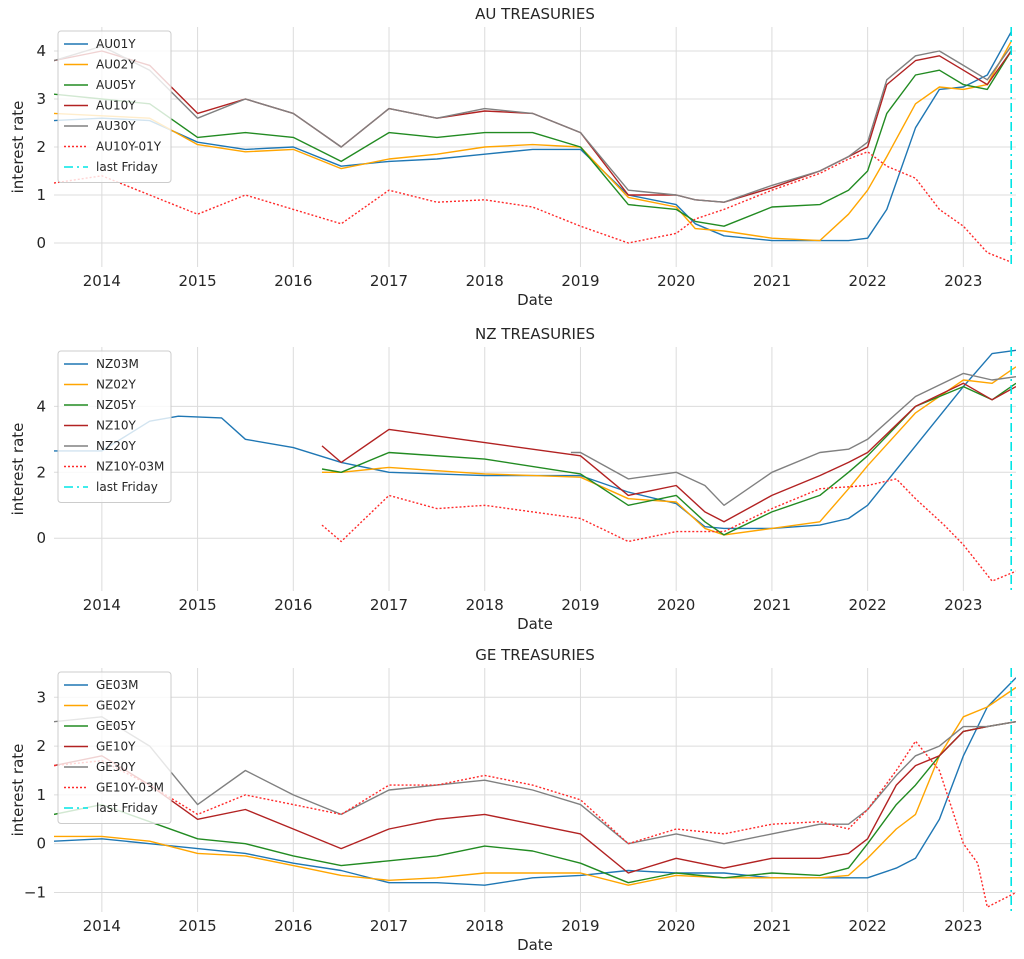 Image resolution: width=1024 pixels, height=959 pixels. I want to click on legend-label: GE05Y, so click(116, 726).